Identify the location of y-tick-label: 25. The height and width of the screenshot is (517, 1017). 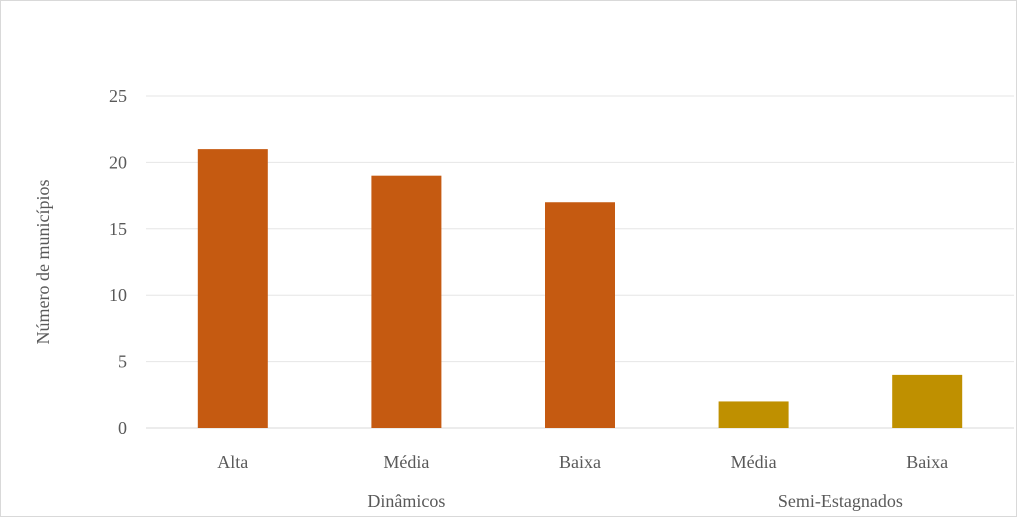
(118, 96).